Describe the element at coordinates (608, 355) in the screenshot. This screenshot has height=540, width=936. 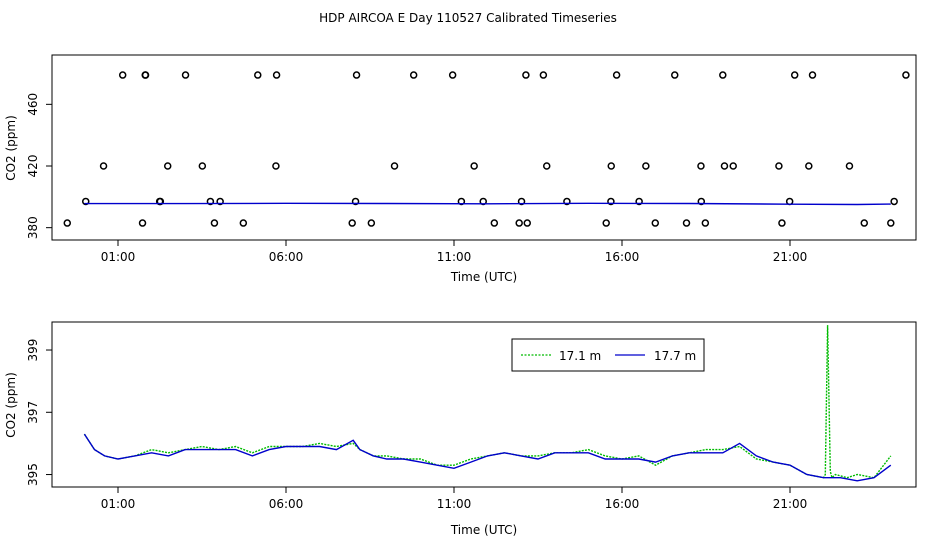
I see `legend: 17.1 m 17.7 m` at that location.